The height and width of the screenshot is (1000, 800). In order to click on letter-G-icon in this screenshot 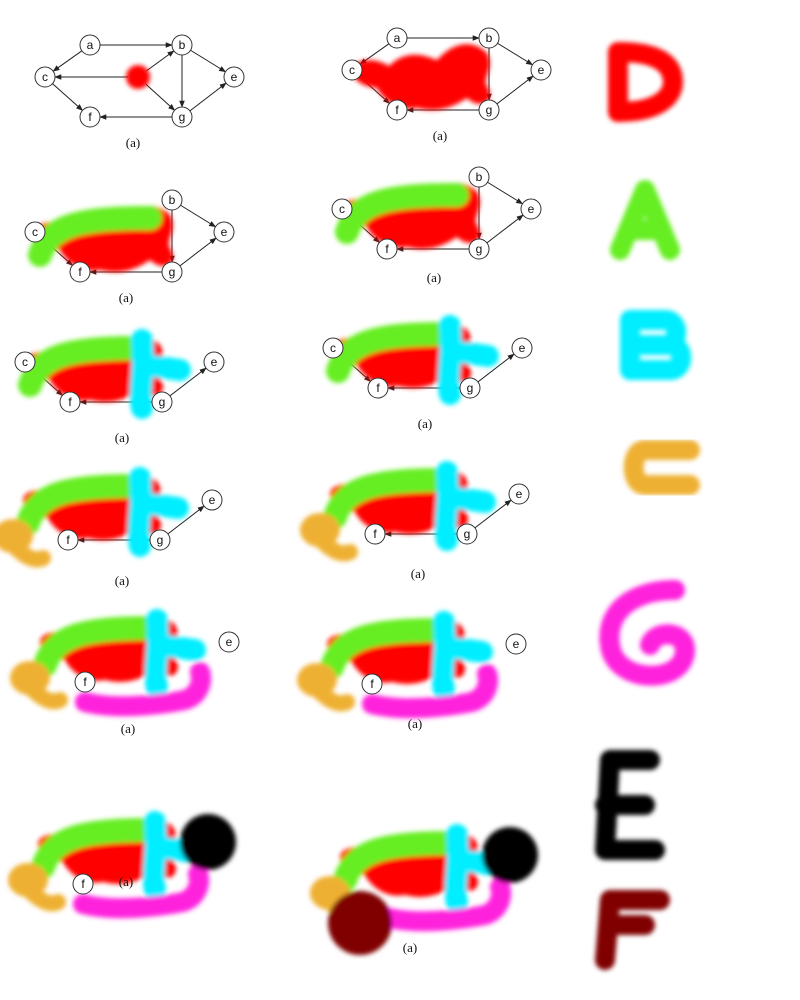, I will do `click(647, 633)`.